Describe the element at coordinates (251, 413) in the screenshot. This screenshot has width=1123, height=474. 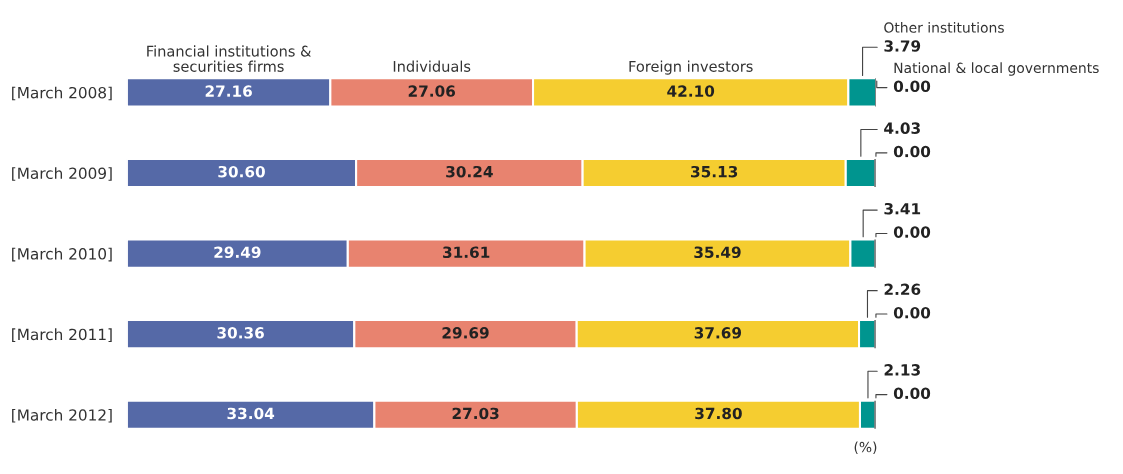
I see `data-label: 33.04` at that location.